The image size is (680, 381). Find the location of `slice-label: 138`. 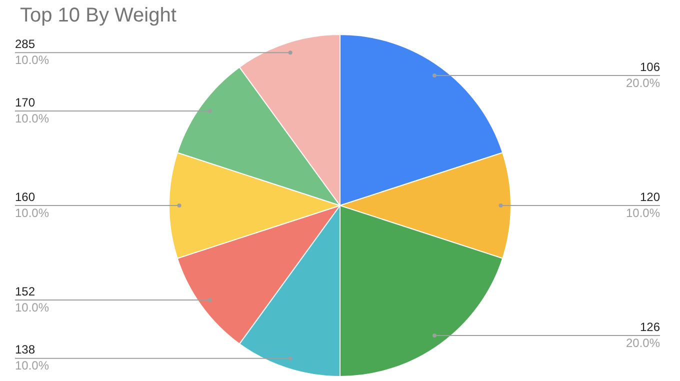

slice-label: 138 is located at coordinates (25, 349).